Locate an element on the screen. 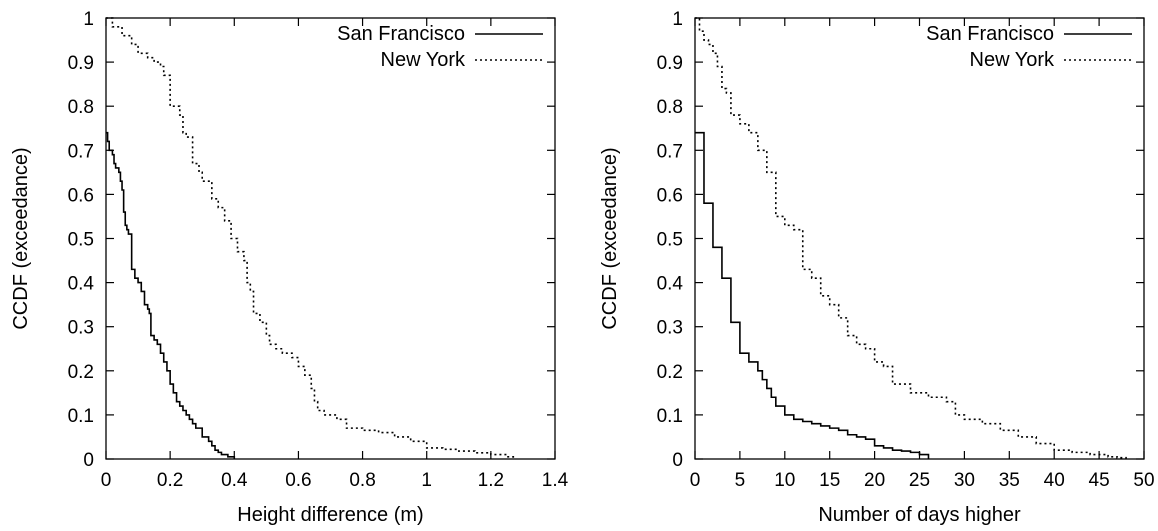 Image resolution: width=1158 pixels, height=531 pixels. x-tick-label: 1.4 is located at coordinates (555, 480).